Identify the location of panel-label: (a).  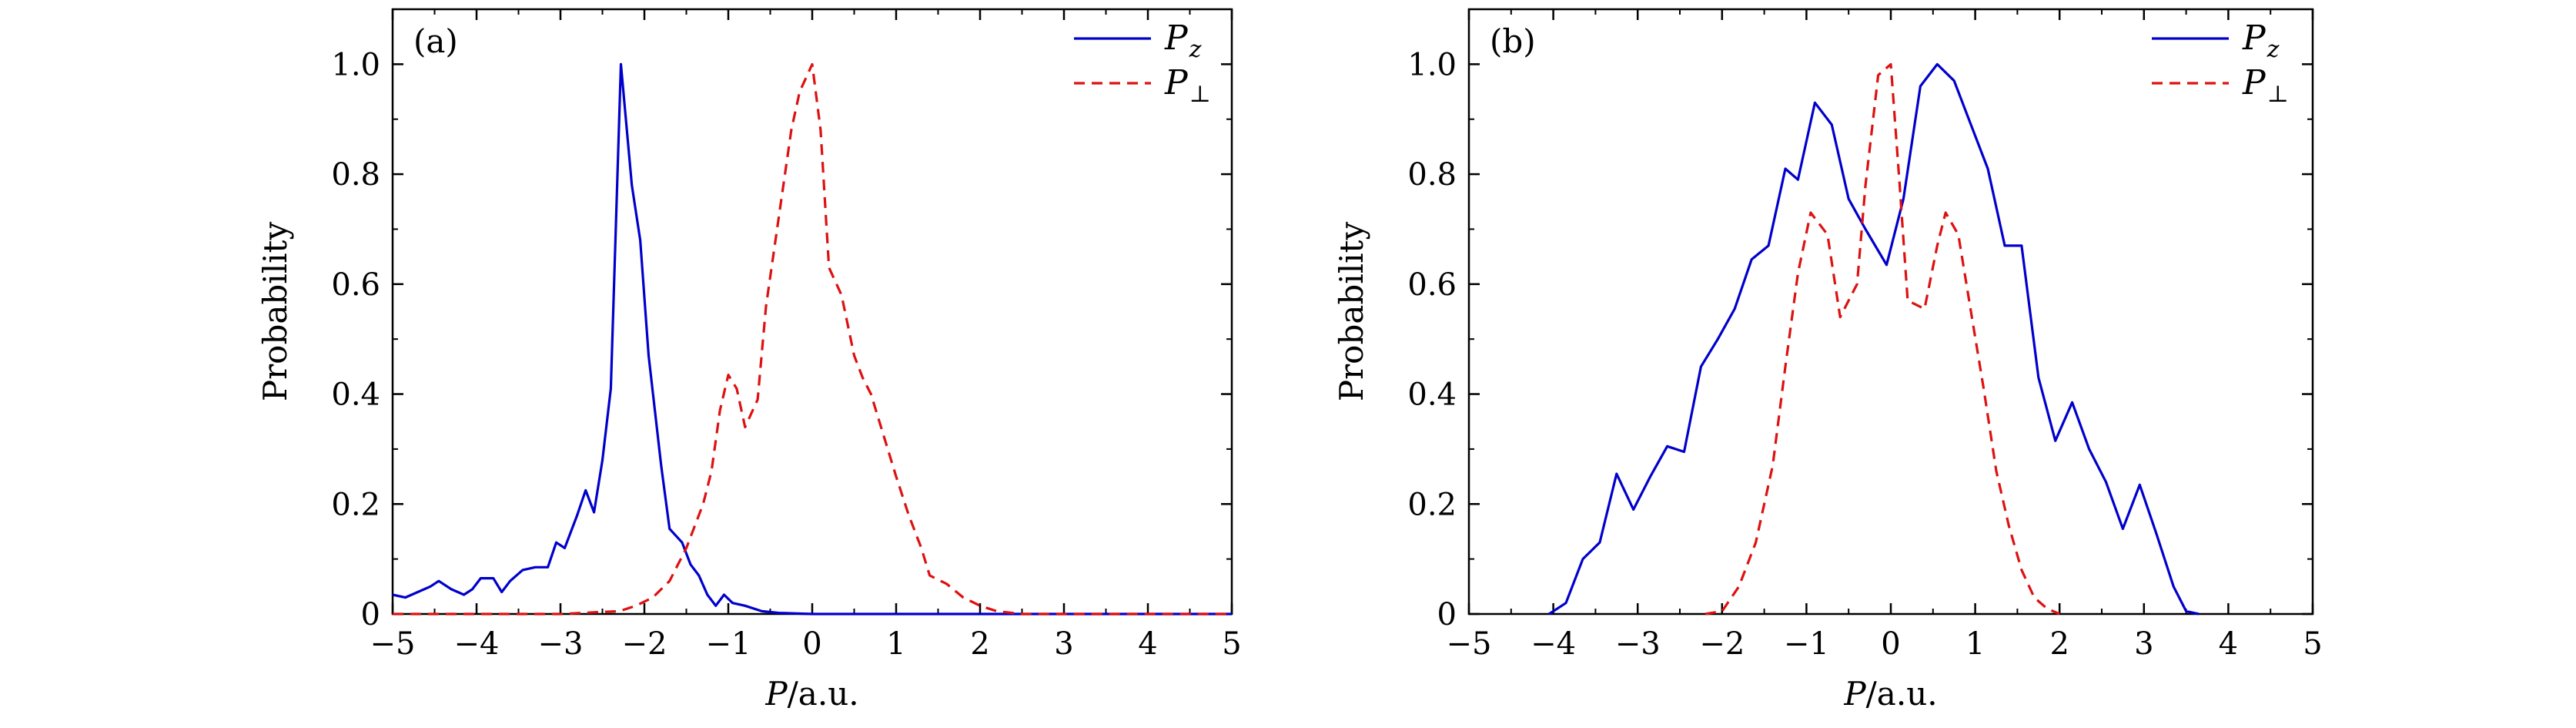
(435, 41).